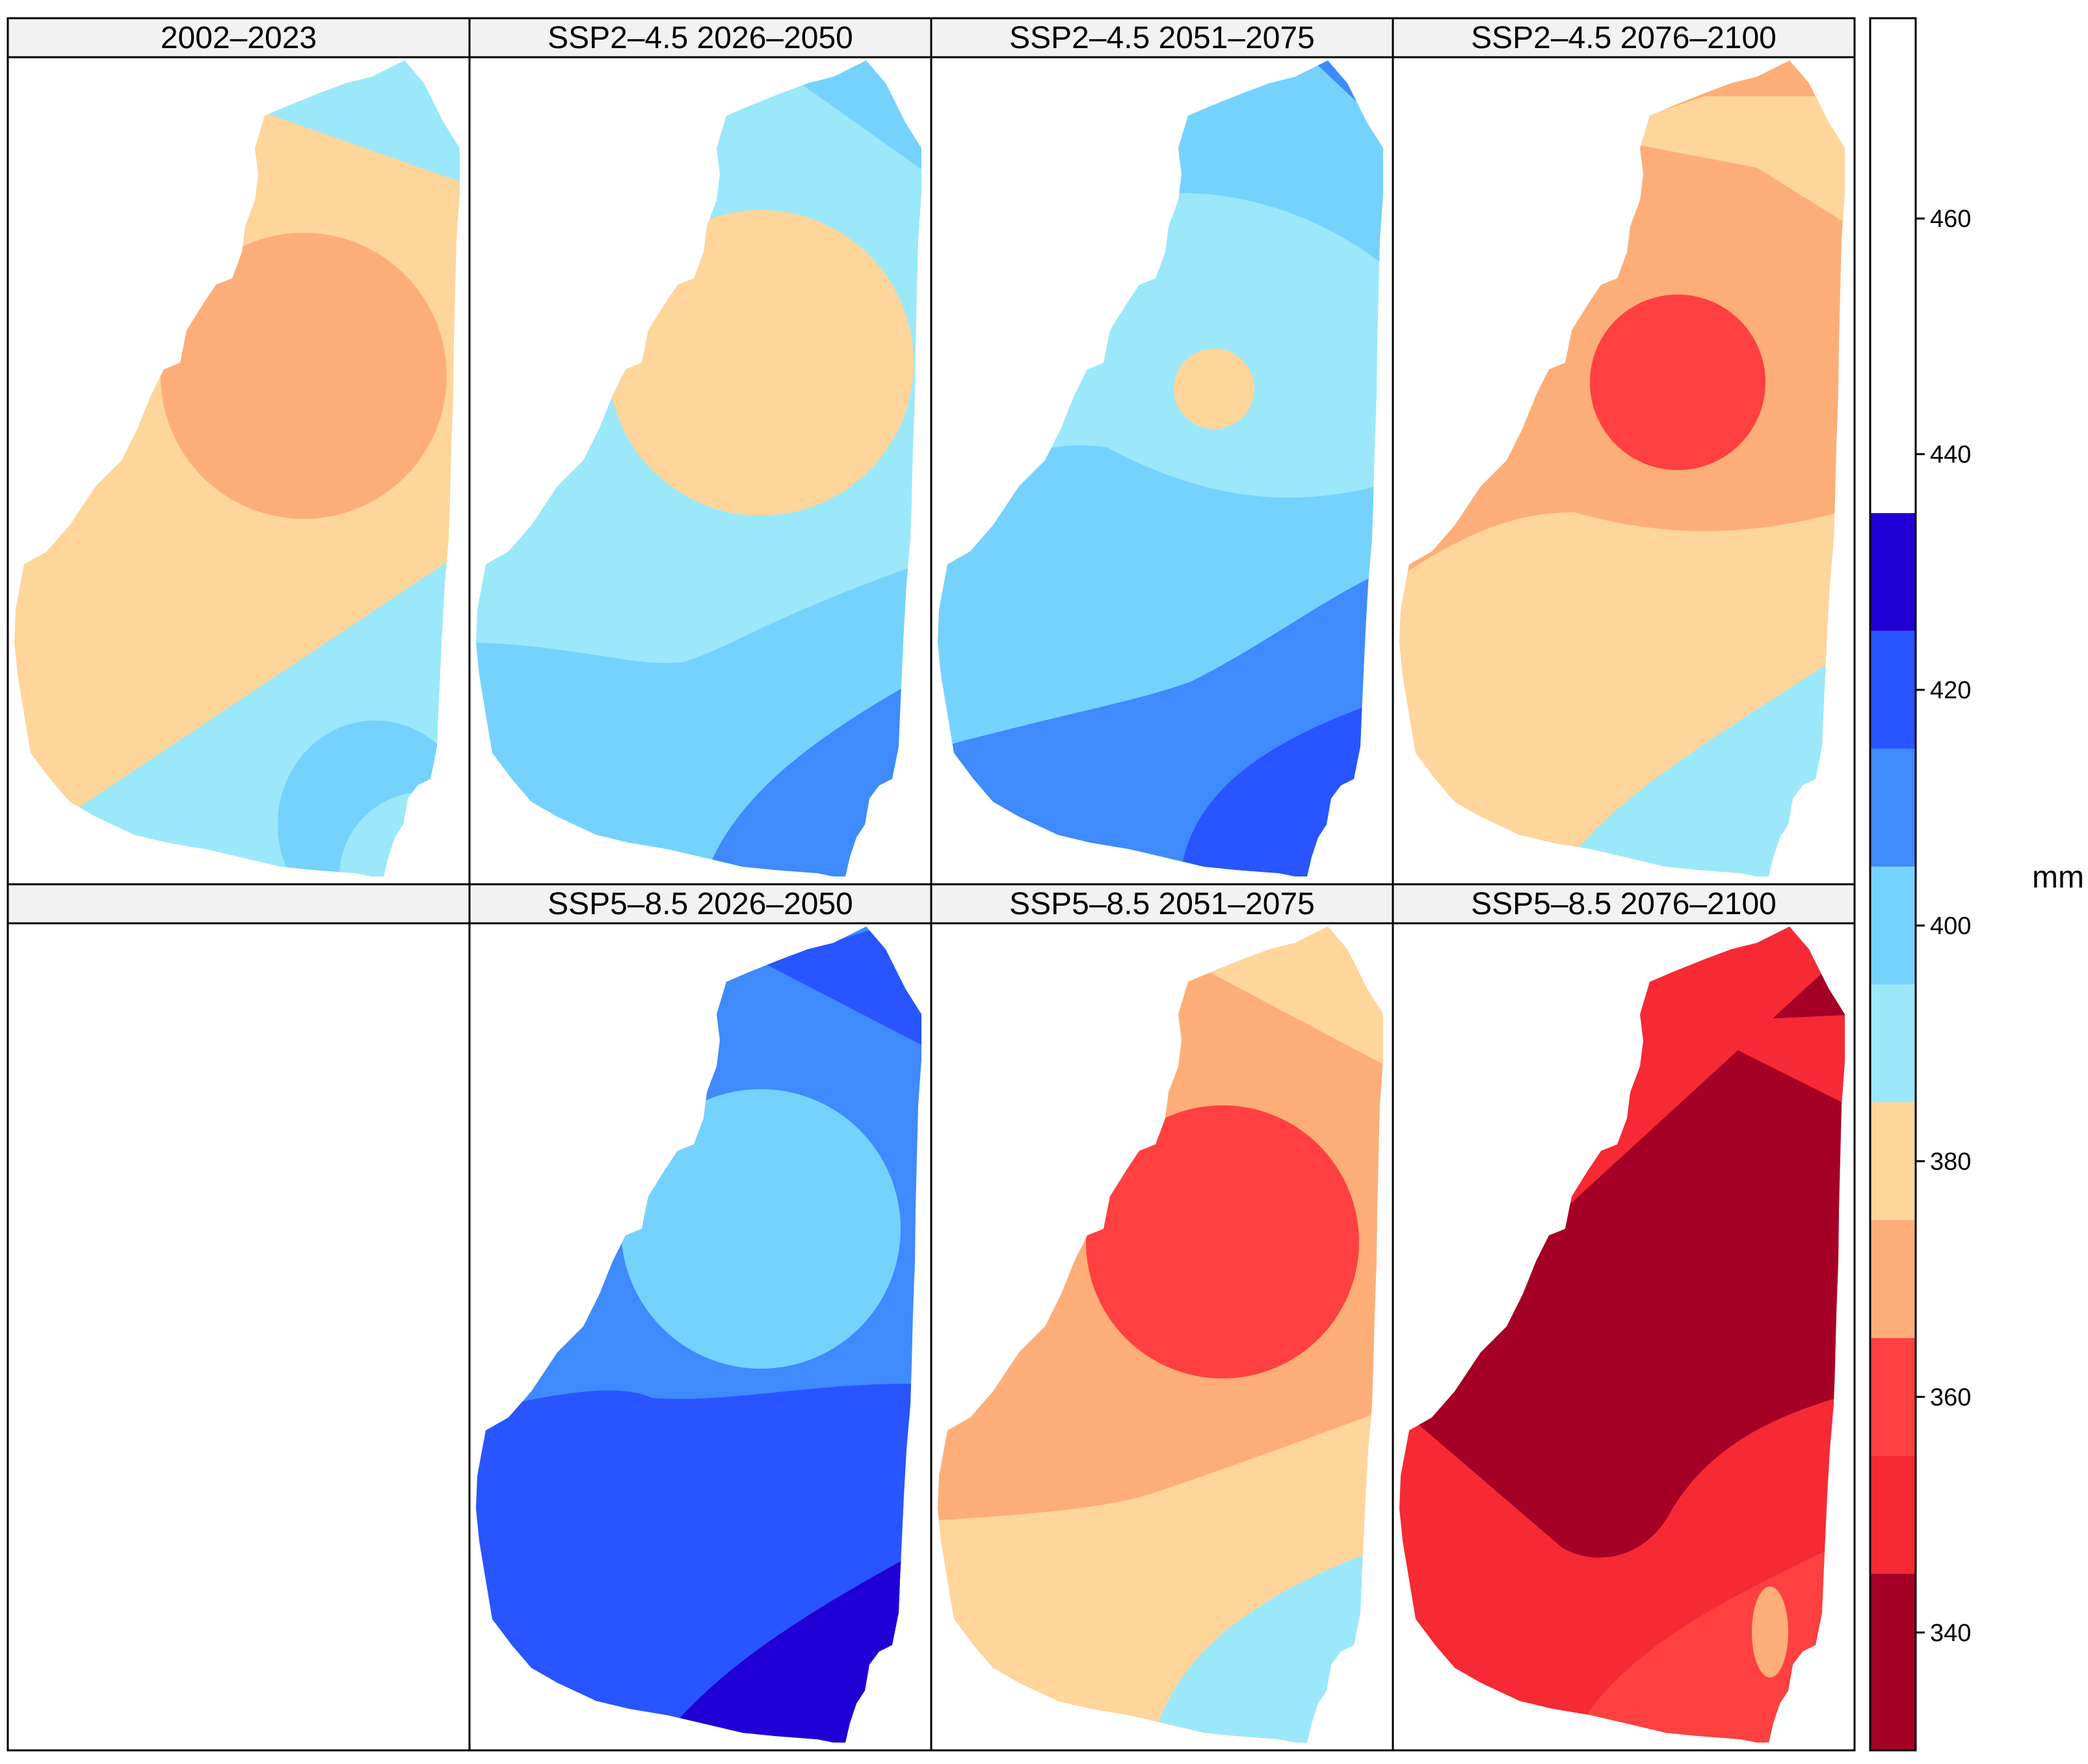 The width and height of the screenshot is (2088, 1764). I want to click on color-legend: 340 360 380 400 420 440 460 mm, so click(1976, 884).